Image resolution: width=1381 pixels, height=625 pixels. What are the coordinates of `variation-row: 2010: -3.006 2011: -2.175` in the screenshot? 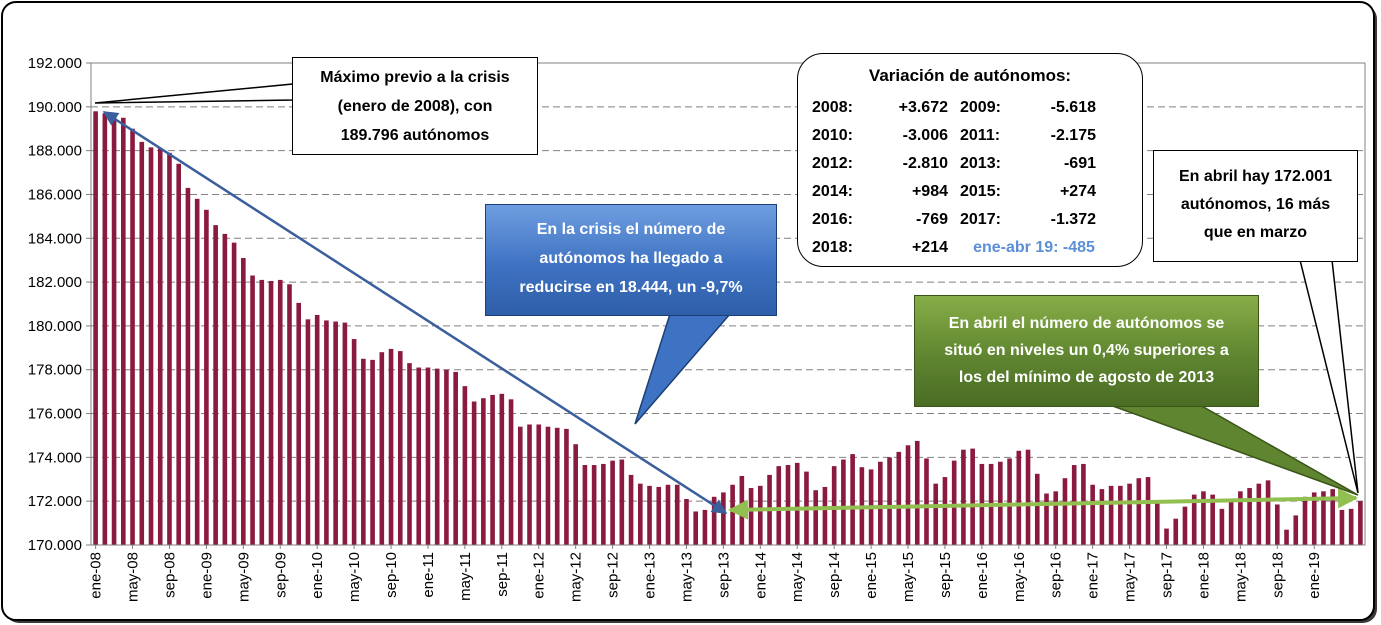 It's located at (960, 136).